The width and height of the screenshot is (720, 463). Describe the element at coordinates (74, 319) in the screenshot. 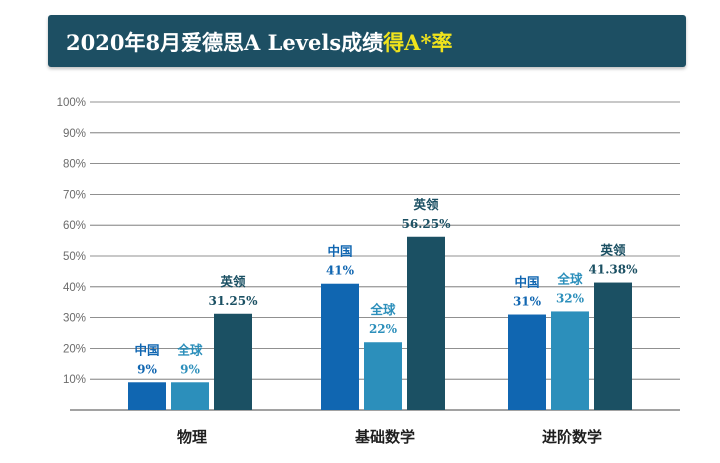

I see `y-tick-label: 30%` at that location.